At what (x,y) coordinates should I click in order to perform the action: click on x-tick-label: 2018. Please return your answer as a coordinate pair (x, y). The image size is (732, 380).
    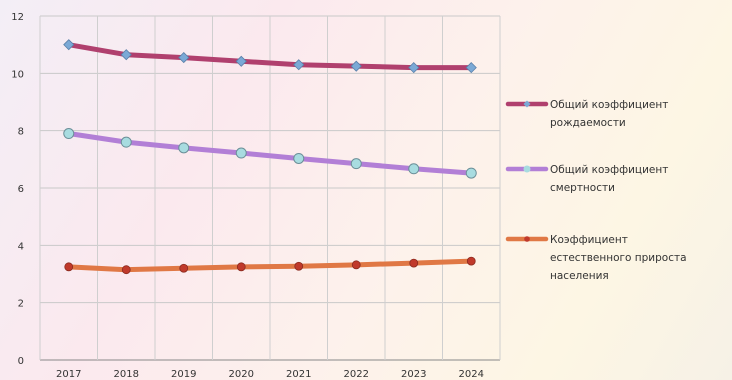
    Looking at the image, I should click on (126, 374).